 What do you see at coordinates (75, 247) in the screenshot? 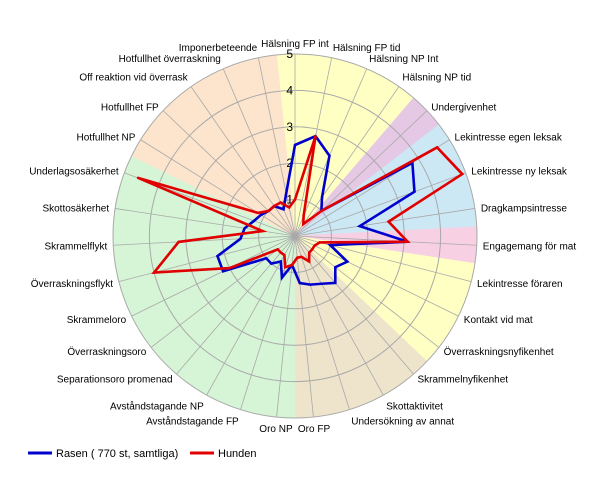
I see `category-label-23: Skrammelflykt` at bounding box center [75, 247].